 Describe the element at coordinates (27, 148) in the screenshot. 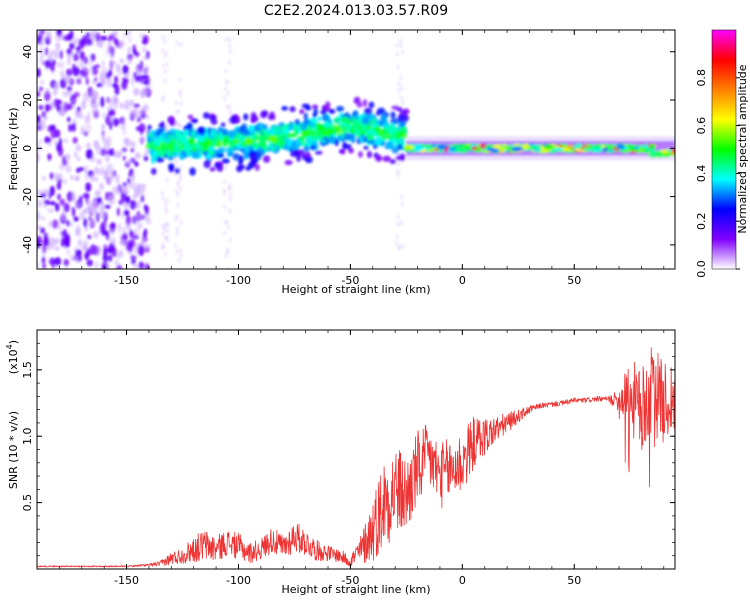

I see `y-tick-label: 0` at that location.